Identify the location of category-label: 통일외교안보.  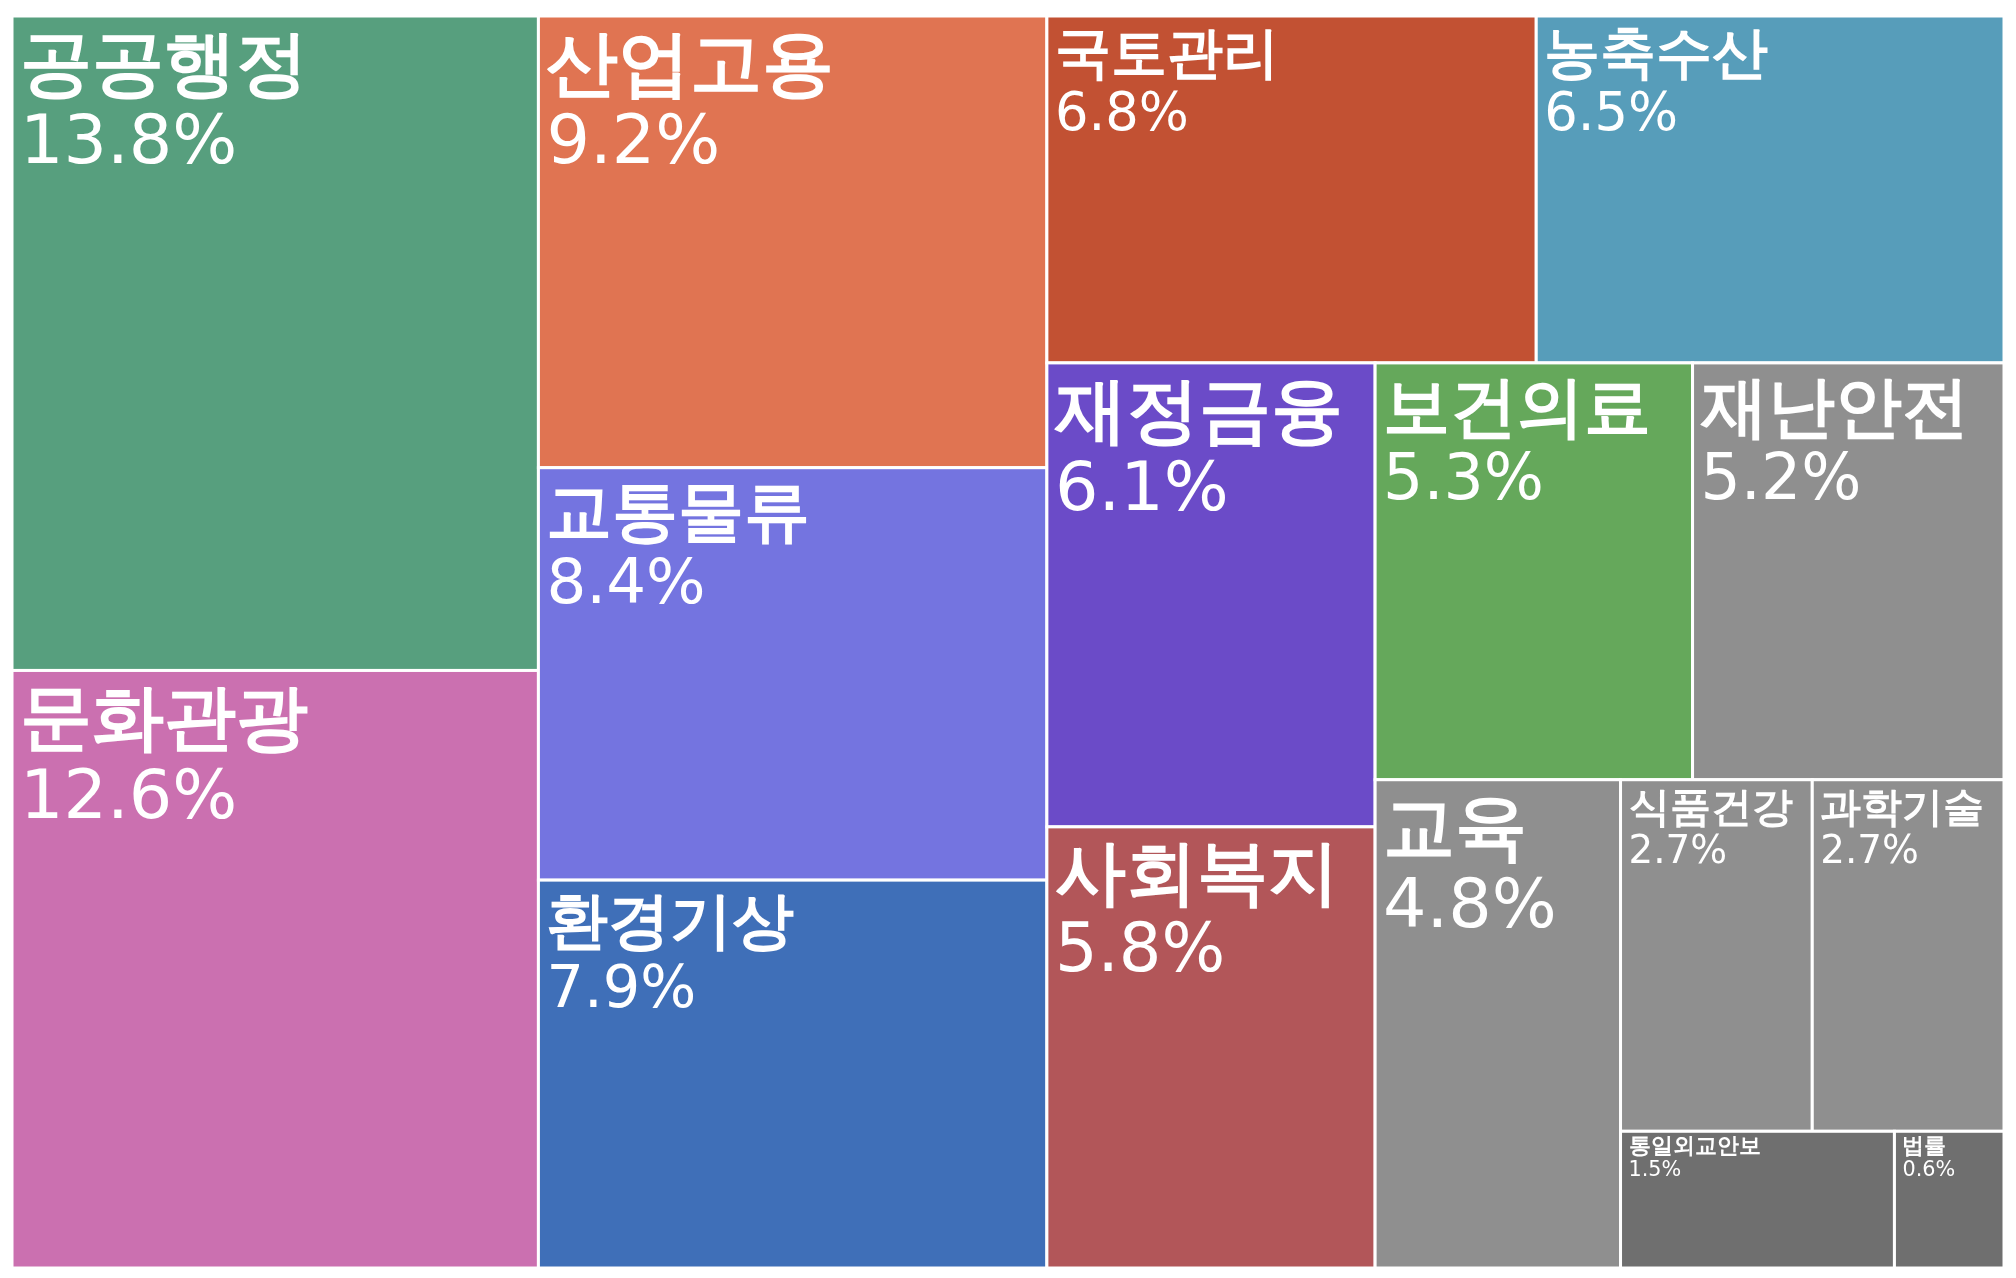
(1694, 1146).